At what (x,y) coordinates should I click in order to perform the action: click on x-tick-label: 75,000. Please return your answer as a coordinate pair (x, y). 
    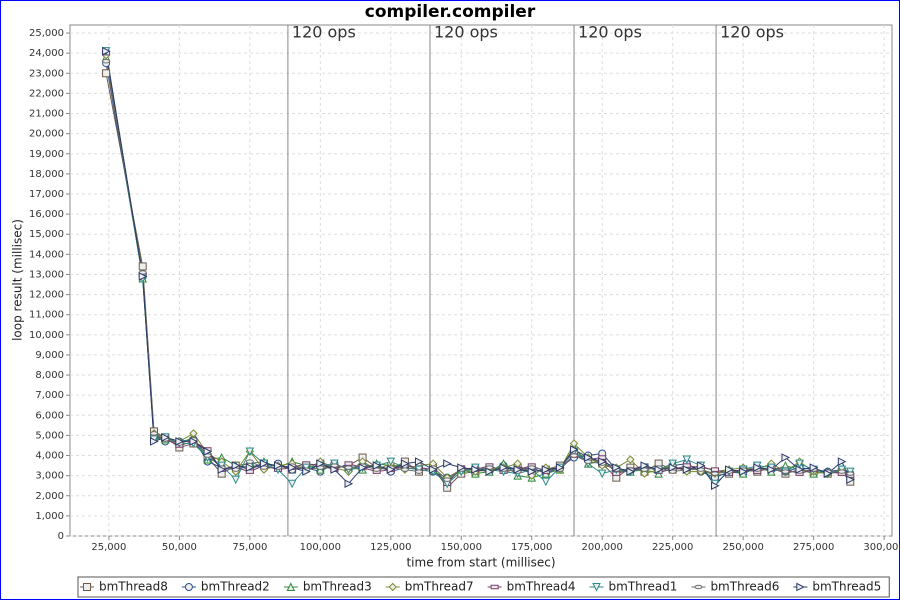
    Looking at the image, I should click on (249, 547).